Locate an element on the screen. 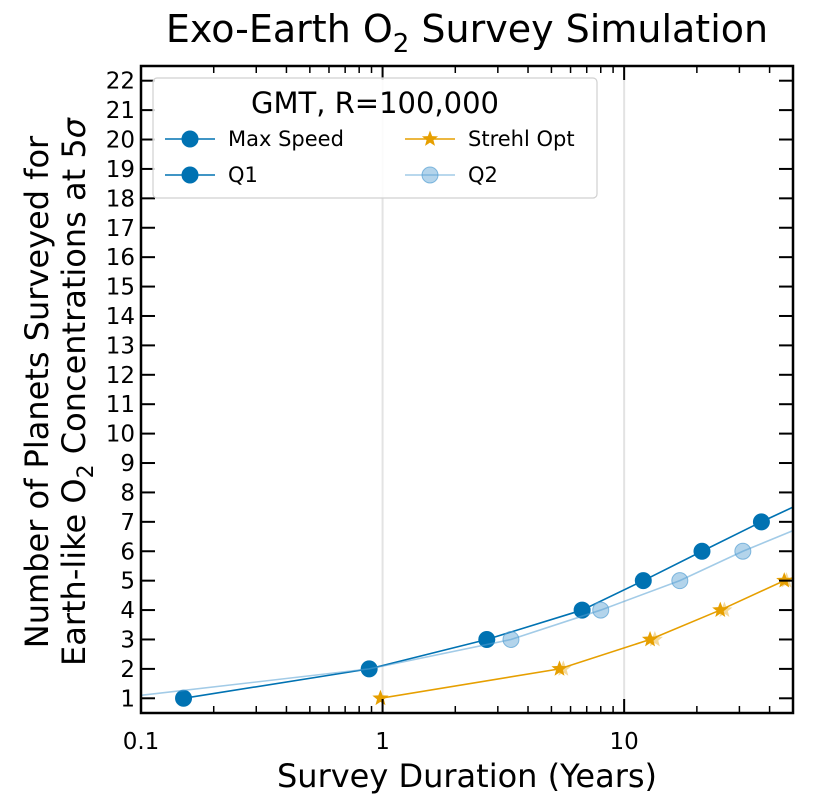 This screenshot has height=806, width=813. legend-entry-q2: Q2 is located at coordinates (451, 175).